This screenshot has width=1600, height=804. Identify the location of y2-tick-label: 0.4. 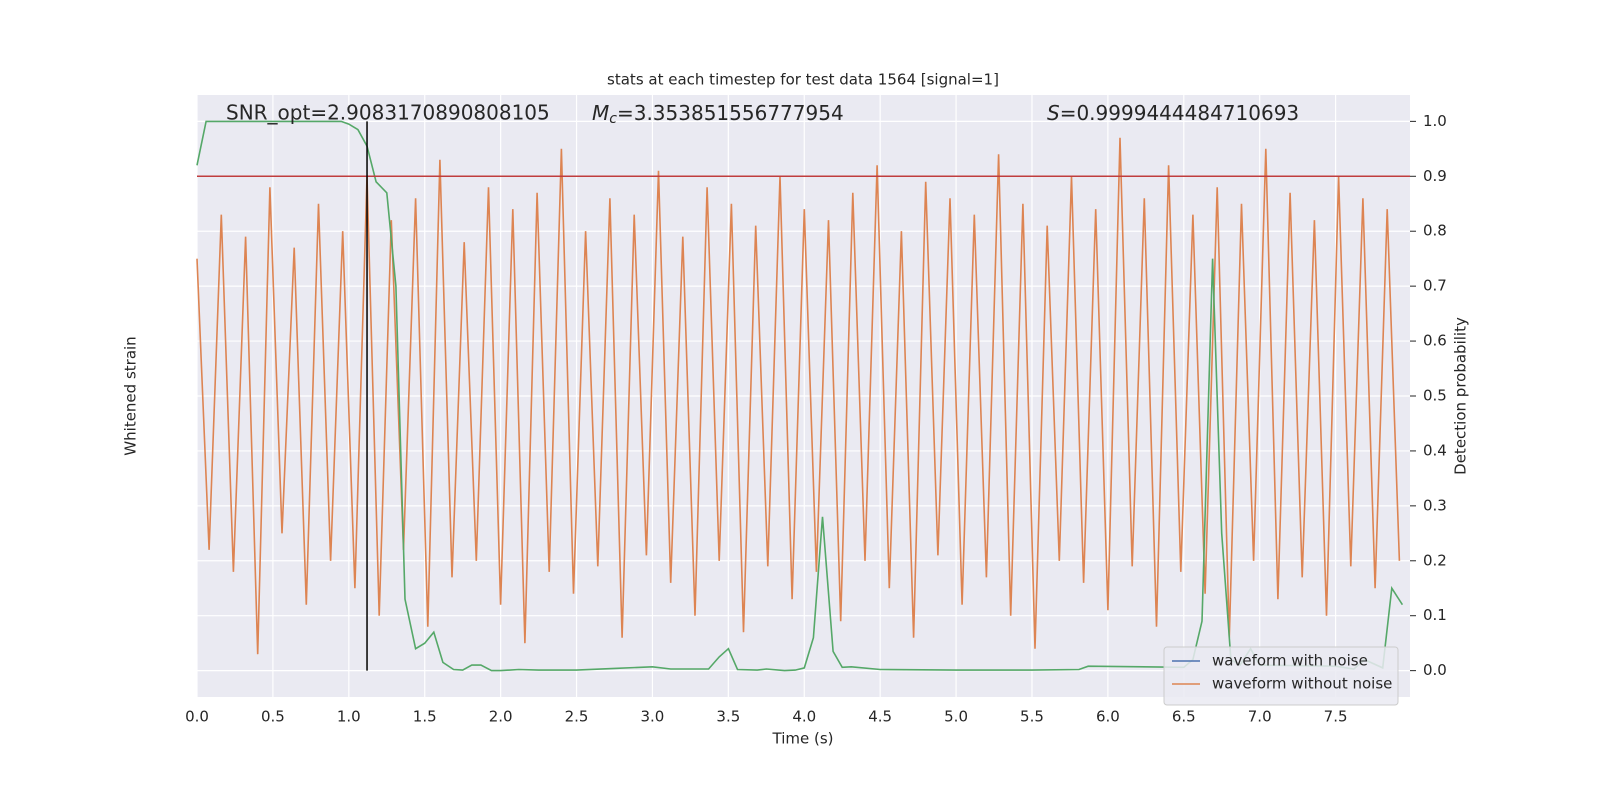
(1435, 450).